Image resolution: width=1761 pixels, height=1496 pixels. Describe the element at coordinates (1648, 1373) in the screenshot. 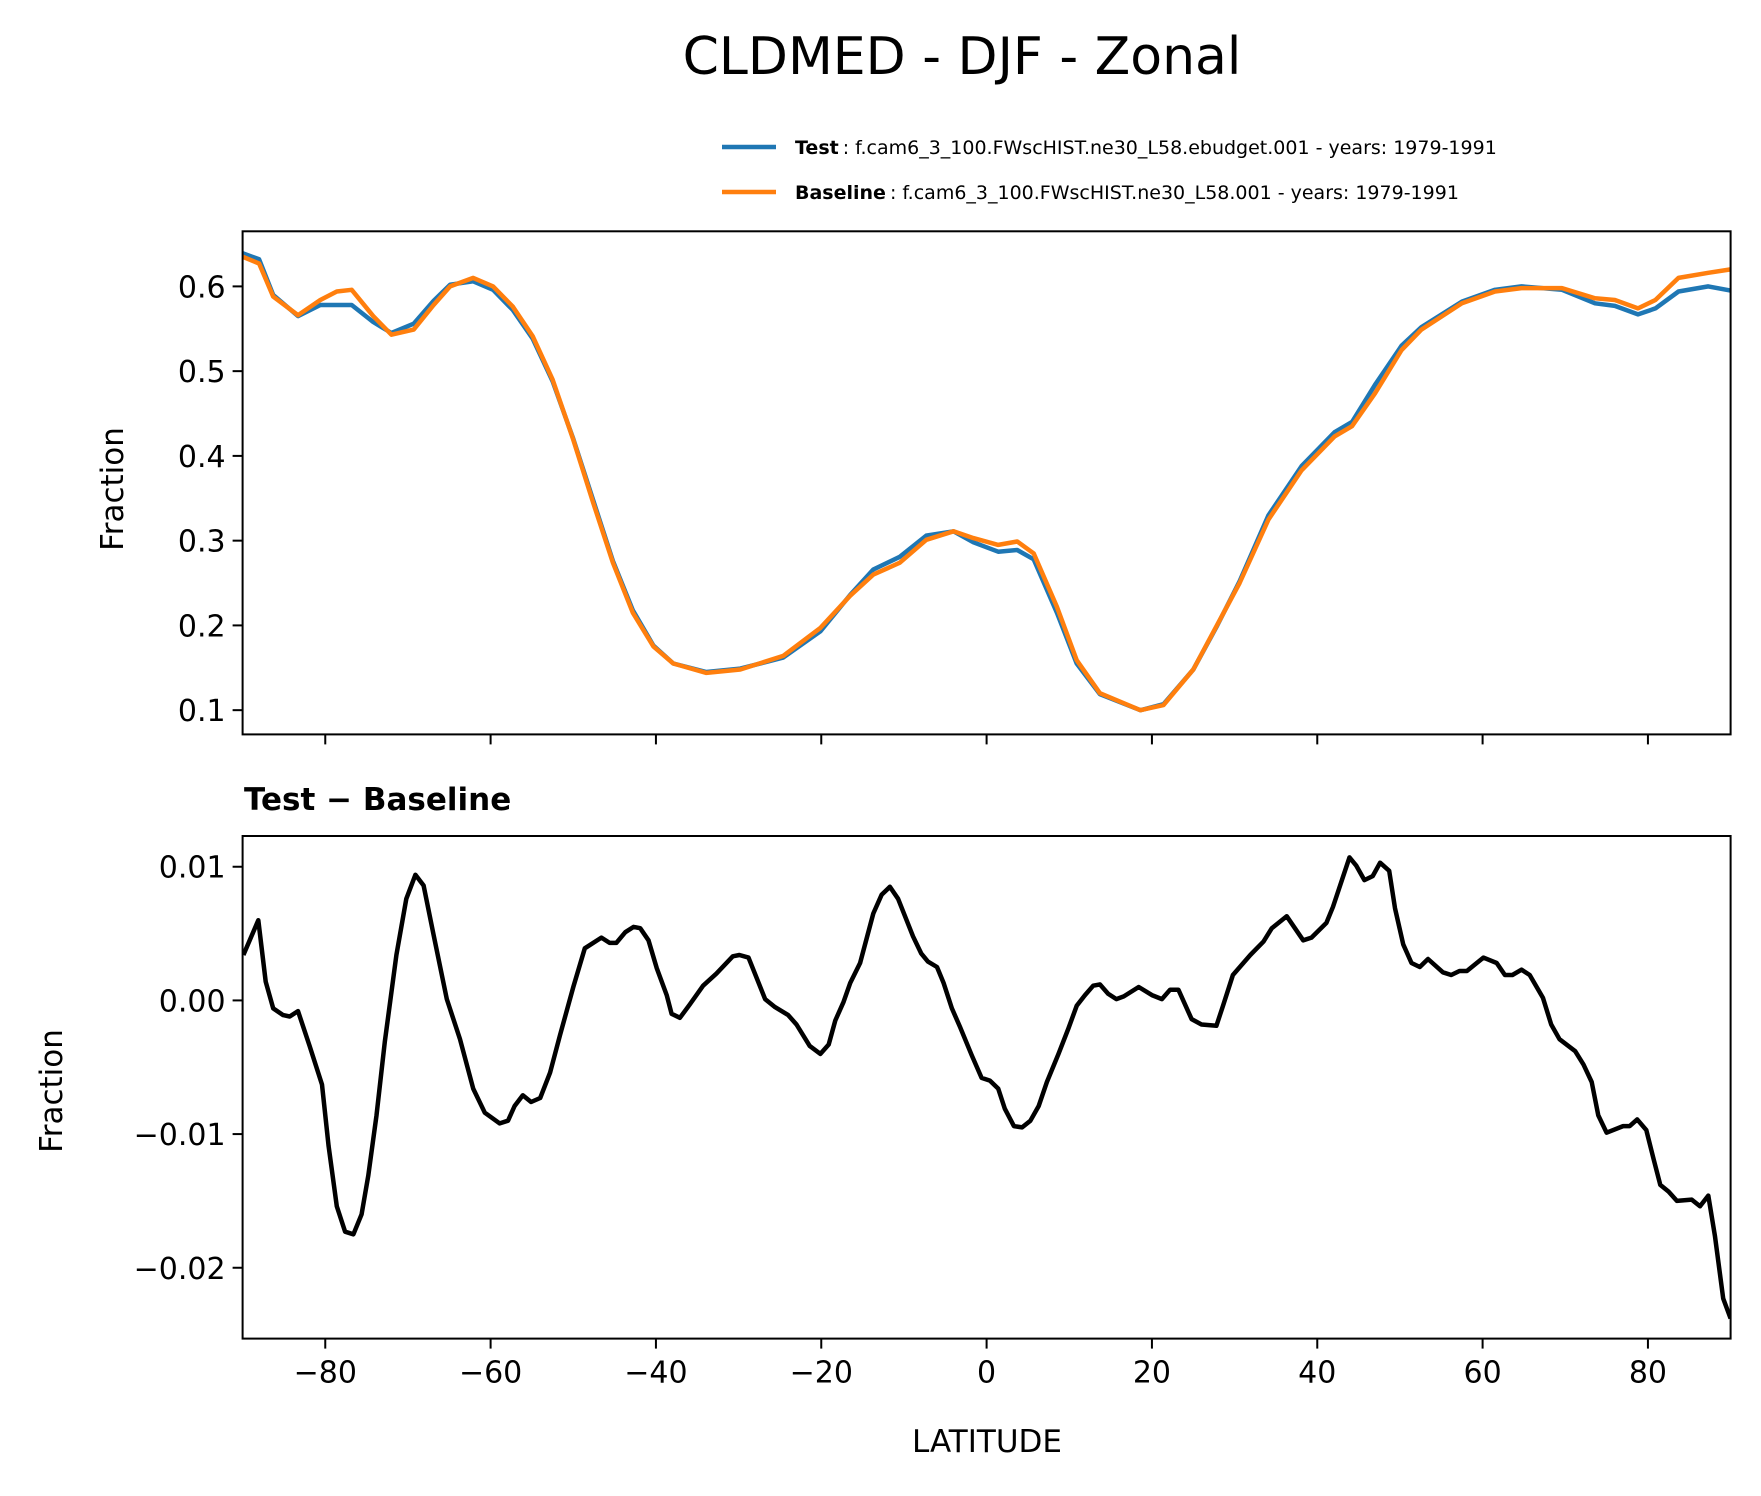

I see `diff-x-tick-label: 80` at that location.